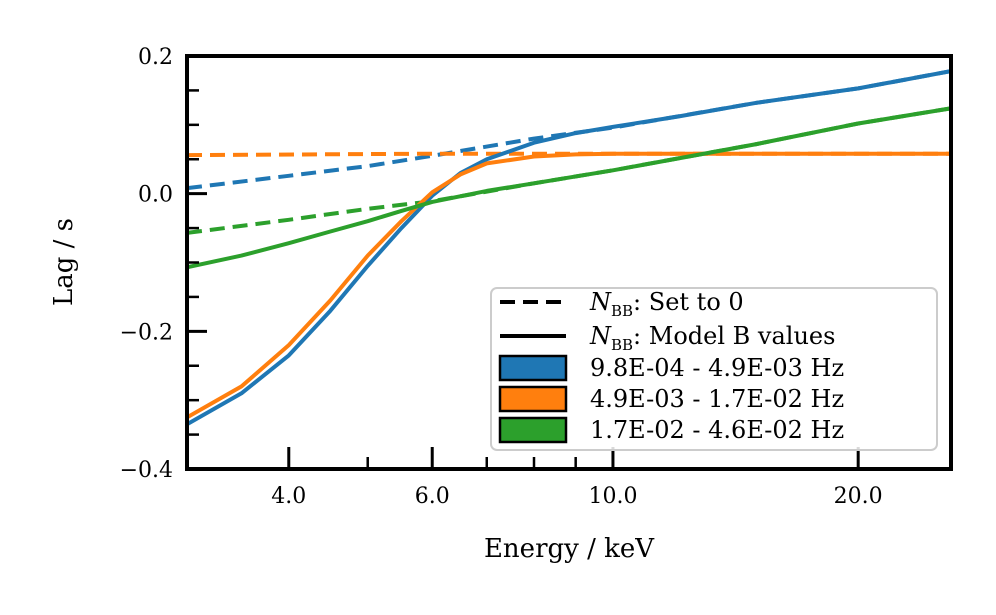 The width and height of the screenshot is (996, 615). What do you see at coordinates (858, 496) in the screenshot?
I see `x-tick-label: 20.0` at bounding box center [858, 496].